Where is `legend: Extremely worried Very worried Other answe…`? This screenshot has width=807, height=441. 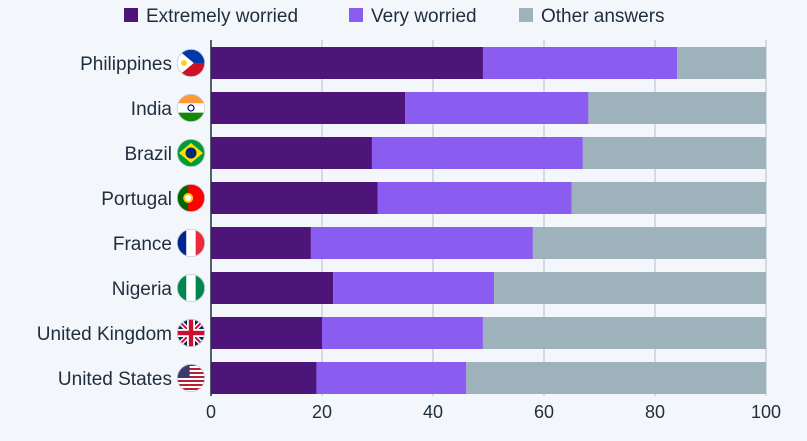
legend: Extremely worried Very worried Other answe… is located at coordinates (394, 16).